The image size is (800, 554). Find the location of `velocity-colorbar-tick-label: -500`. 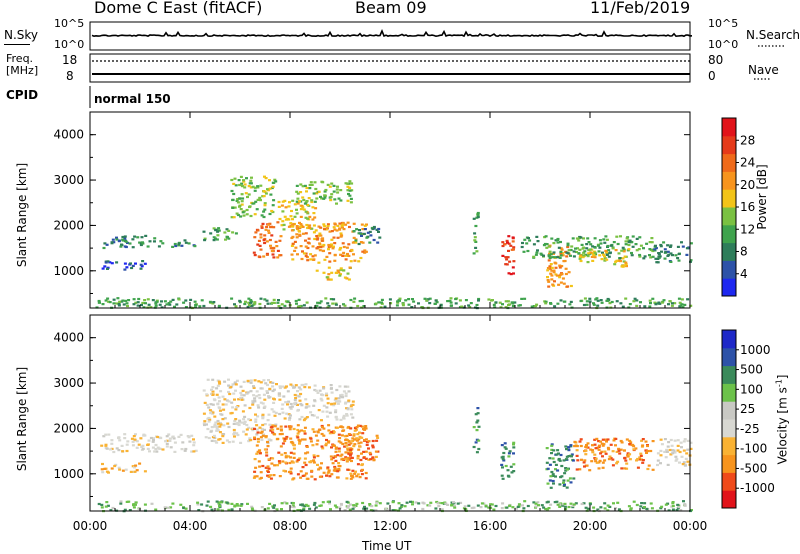

velocity-colorbar-tick-label: -500 is located at coordinates (753, 468).